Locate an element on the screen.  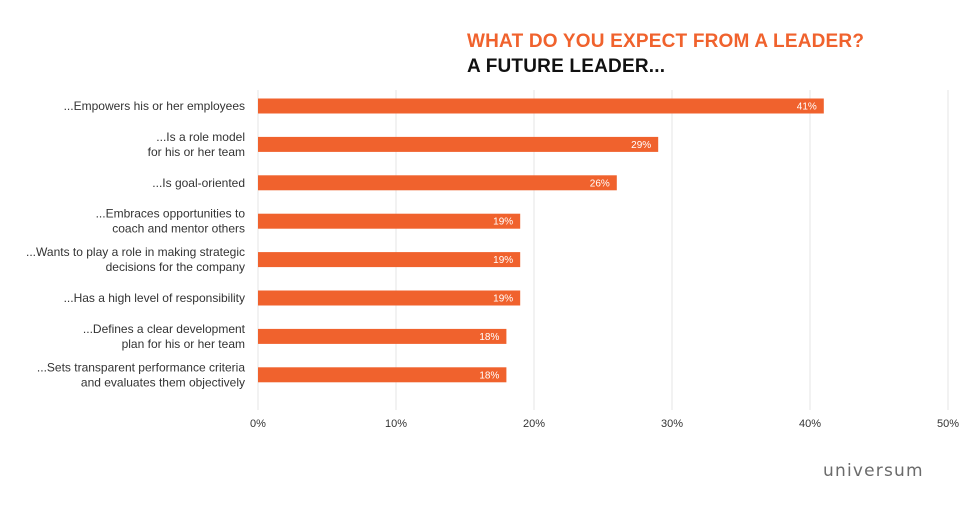
x-tick-label: 50% is located at coordinates (948, 424).